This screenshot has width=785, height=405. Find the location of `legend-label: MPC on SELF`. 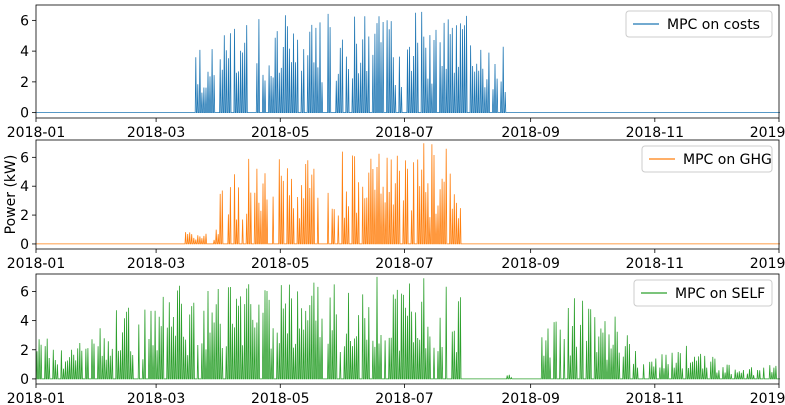

legend-label: MPC on SELF is located at coordinates (720, 294).